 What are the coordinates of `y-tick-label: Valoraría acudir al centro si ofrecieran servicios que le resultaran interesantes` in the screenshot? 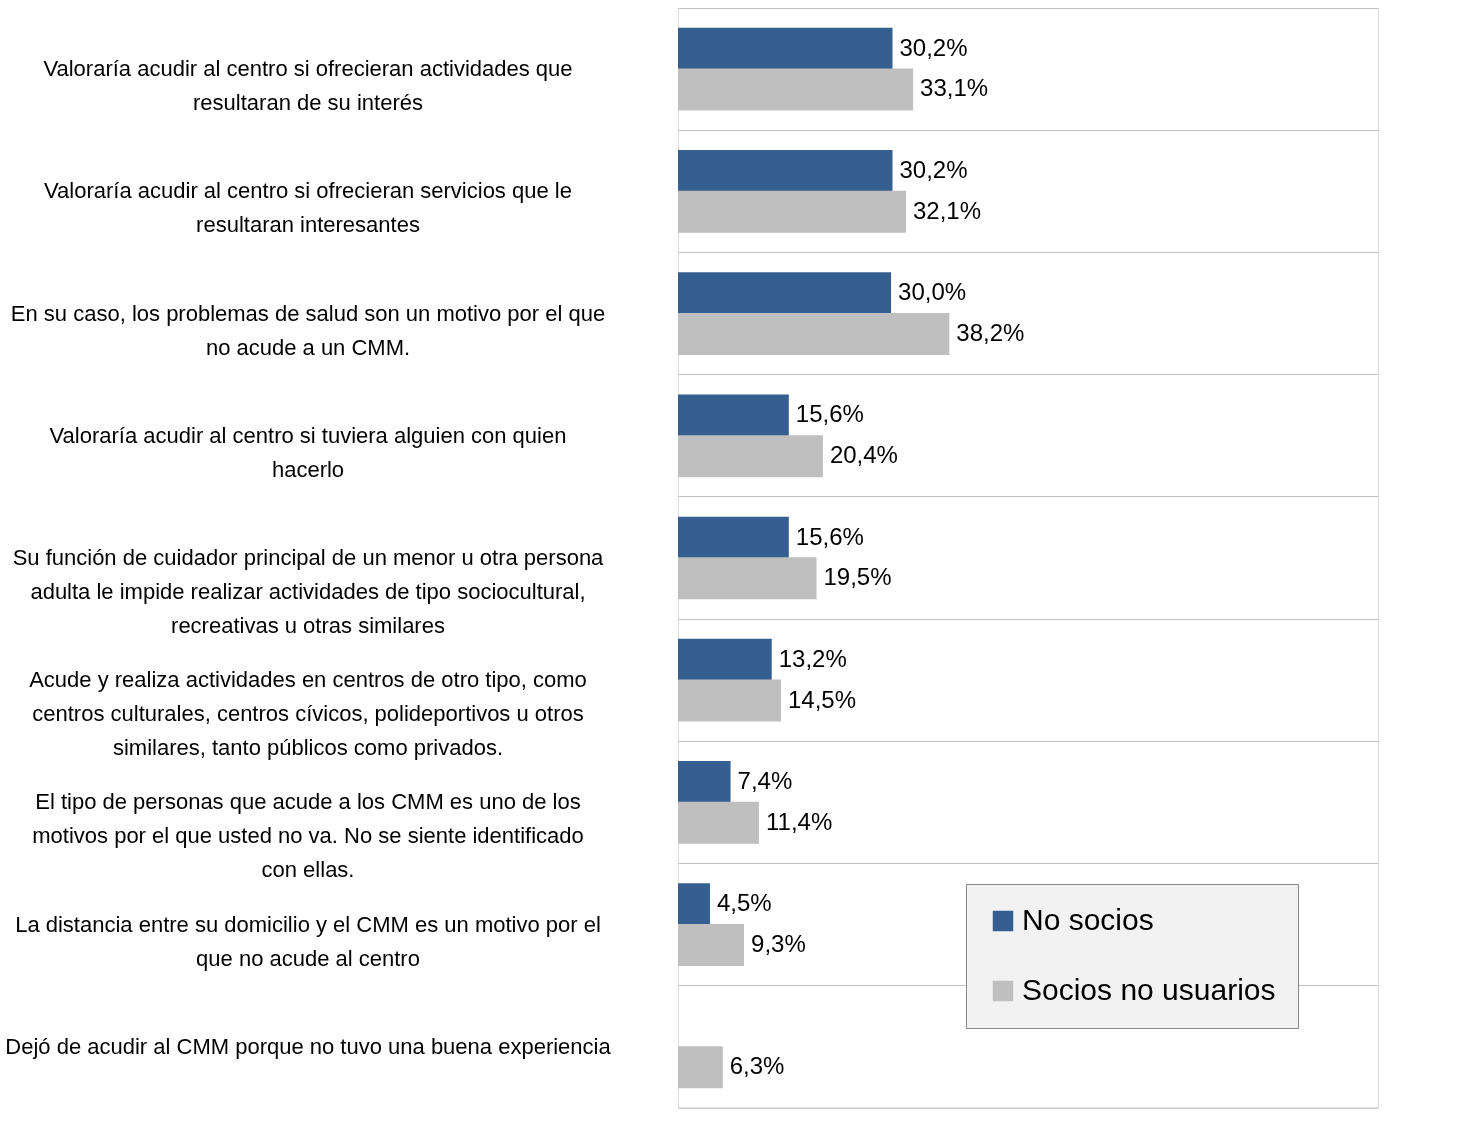 It's located at (308, 208).